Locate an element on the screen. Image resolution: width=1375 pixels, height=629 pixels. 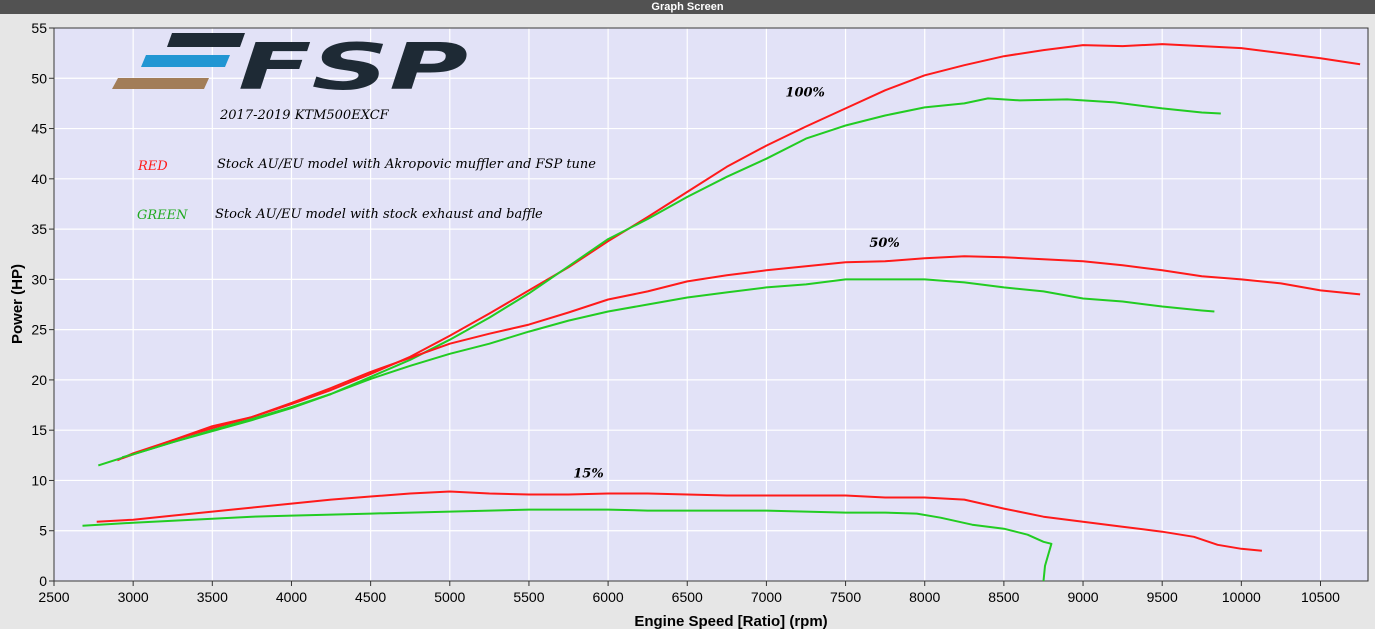
y-tick-label: 35 is located at coordinates (39, 229).